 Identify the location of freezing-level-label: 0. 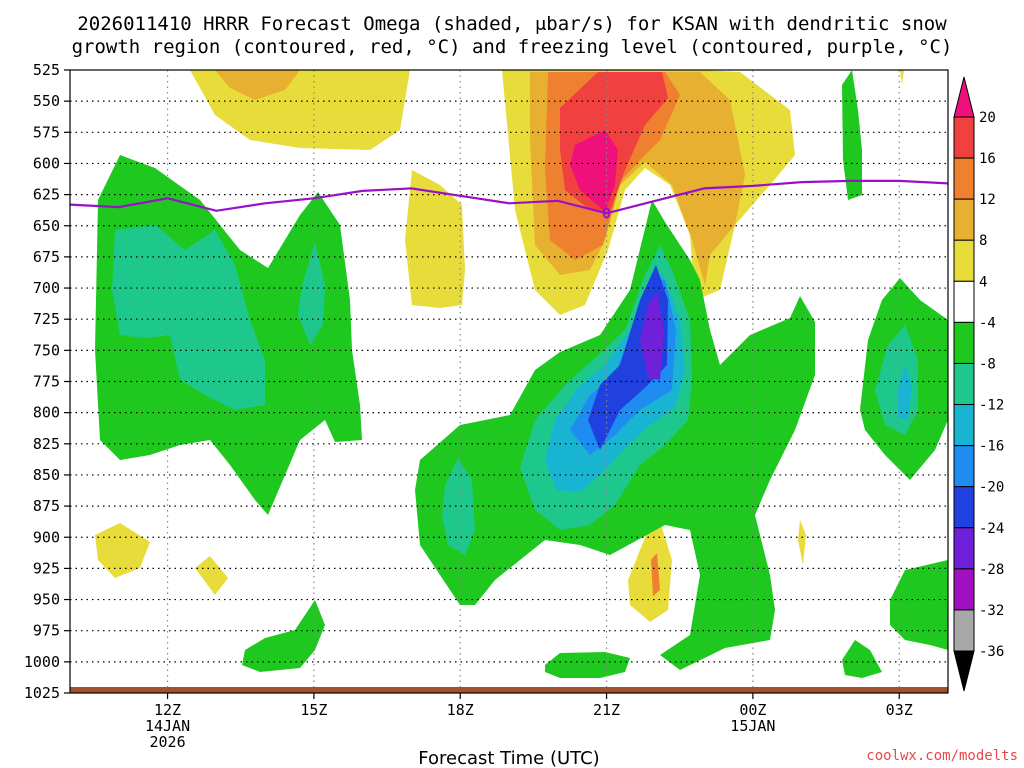
(606, 213).